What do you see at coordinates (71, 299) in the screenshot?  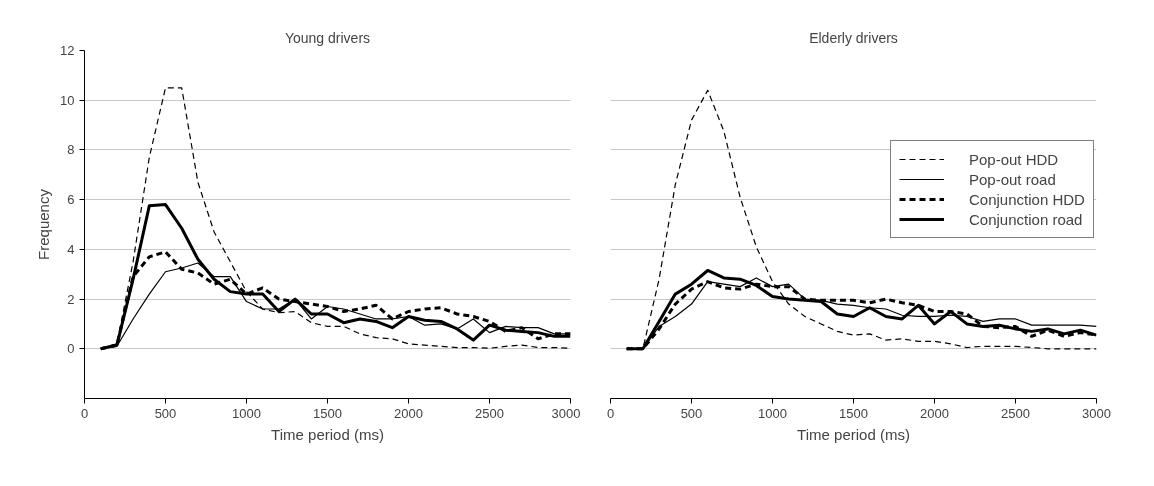 I see `y-tick-label: 2` at bounding box center [71, 299].